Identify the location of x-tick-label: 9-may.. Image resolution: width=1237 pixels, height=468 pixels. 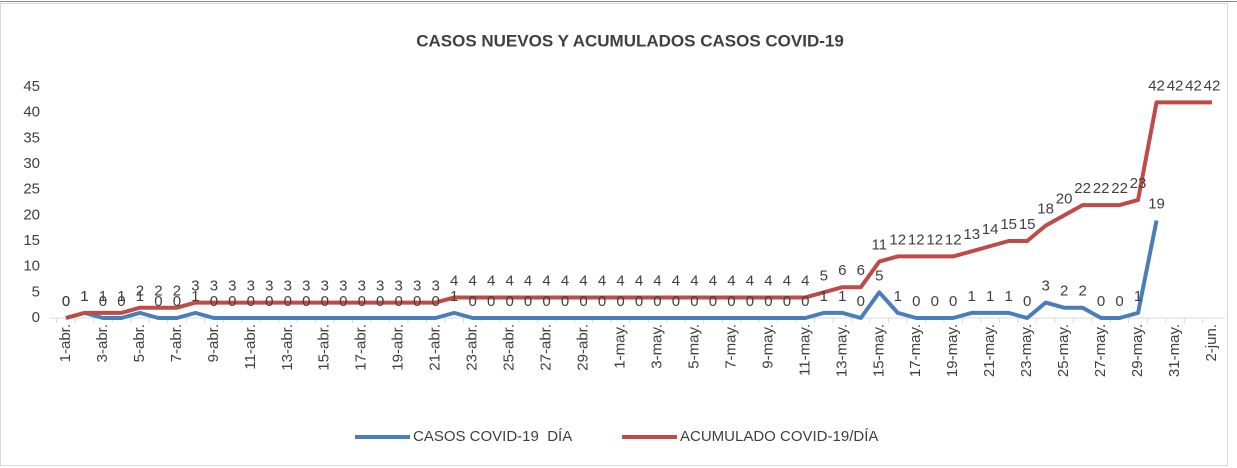
(767, 346).